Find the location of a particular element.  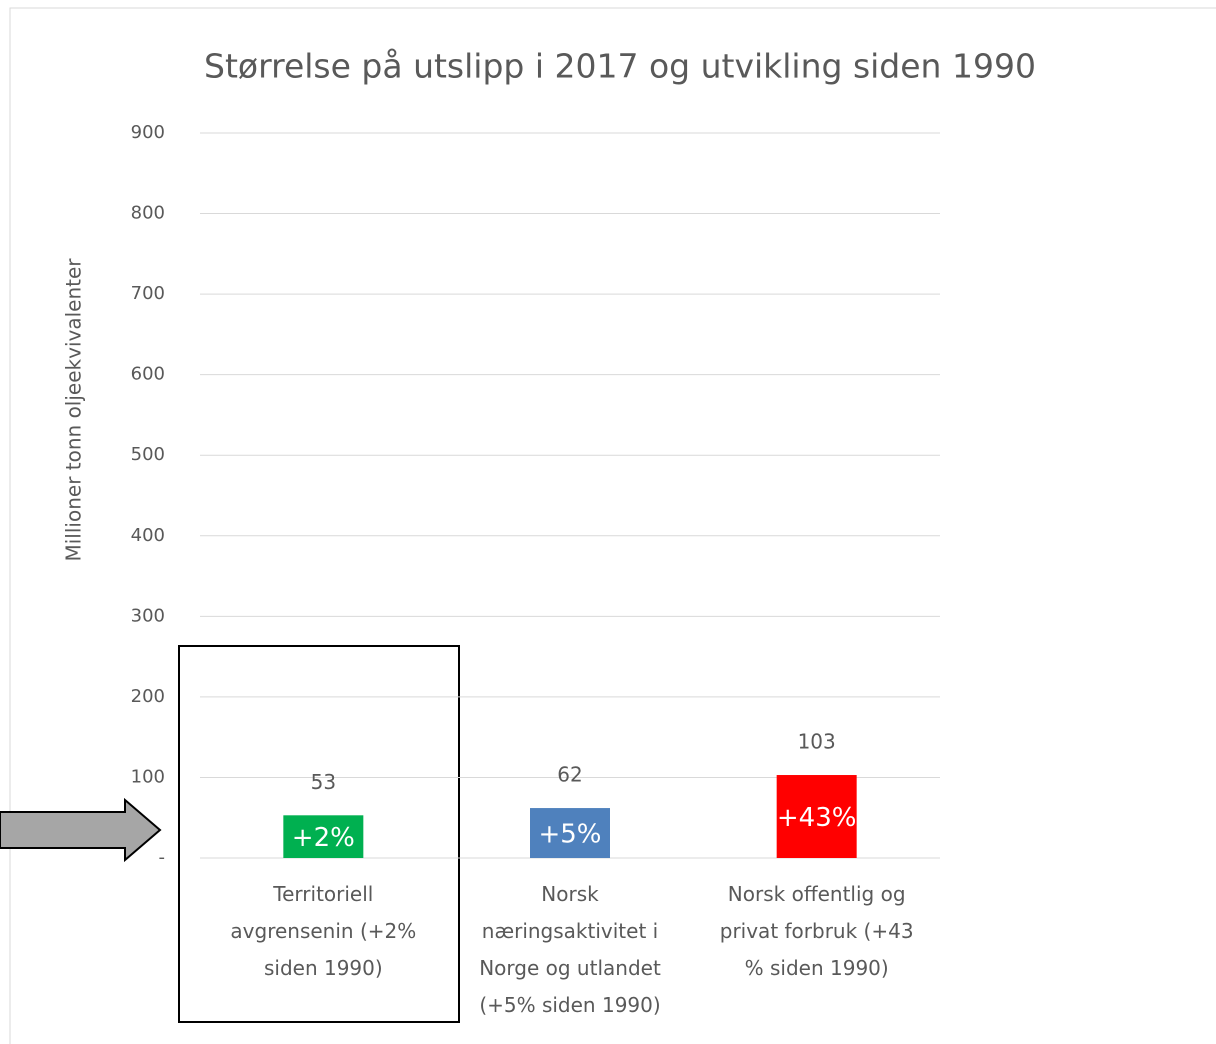

y-tick-label: 600 is located at coordinates (148, 374).